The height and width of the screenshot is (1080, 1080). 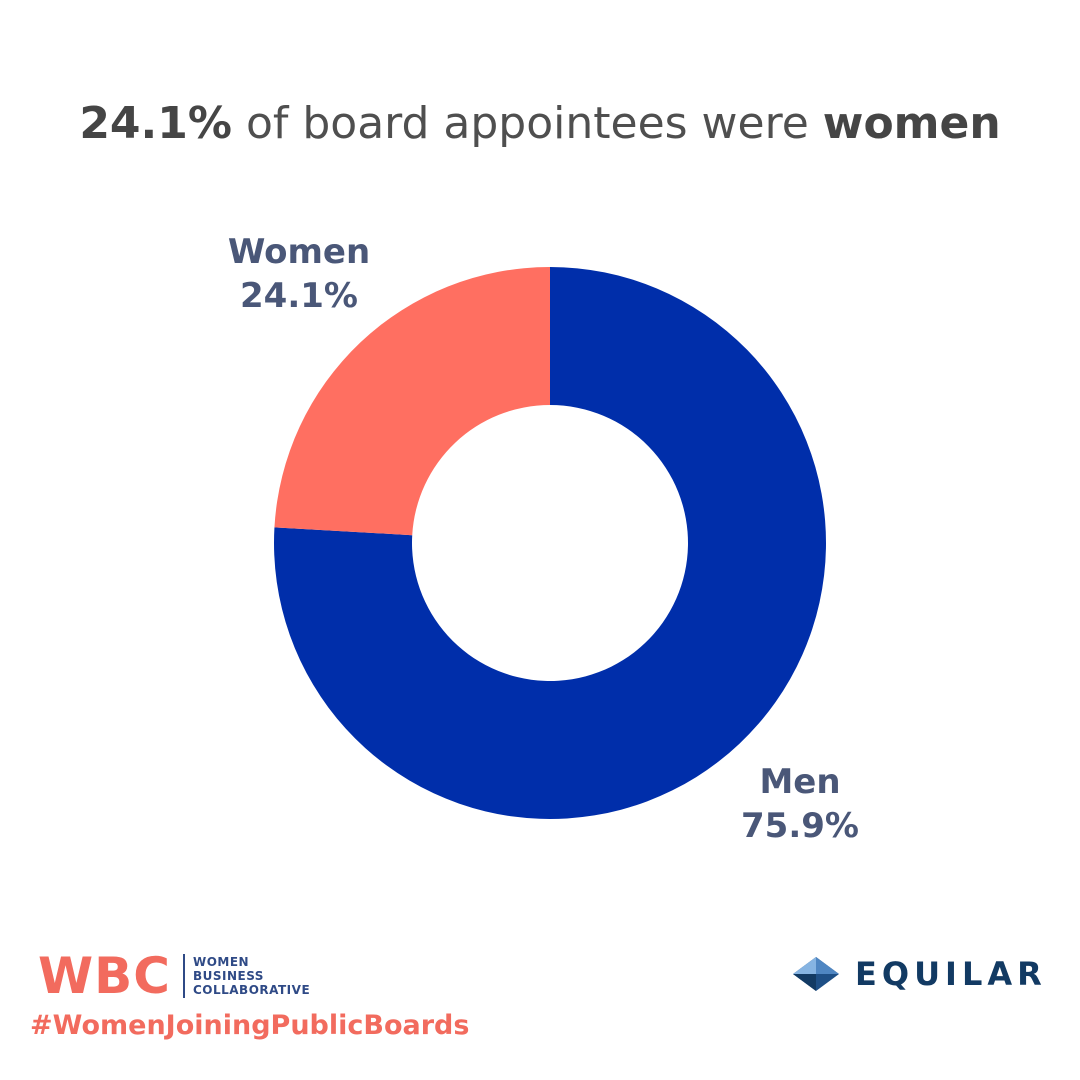 I want to click on chart-title: 24.1% of board appointees were women, so click(x=540, y=123).